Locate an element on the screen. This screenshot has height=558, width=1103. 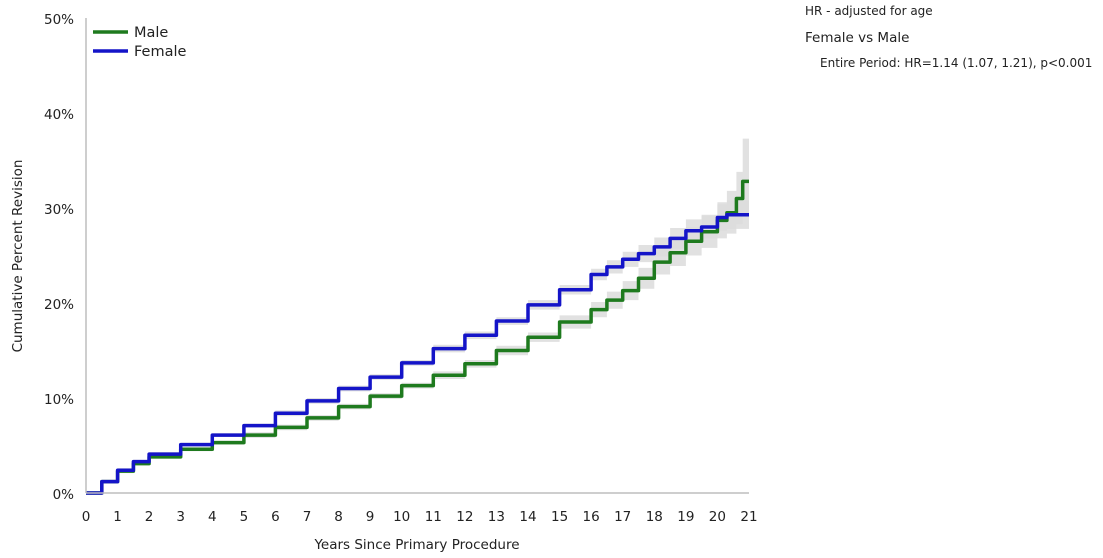
legend-label-male: Male is located at coordinates (151, 33).